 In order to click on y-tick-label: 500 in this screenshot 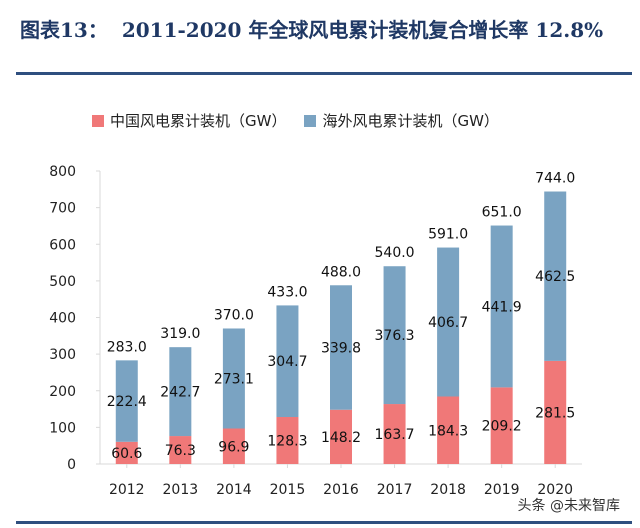, I will do `click(62, 282)`.